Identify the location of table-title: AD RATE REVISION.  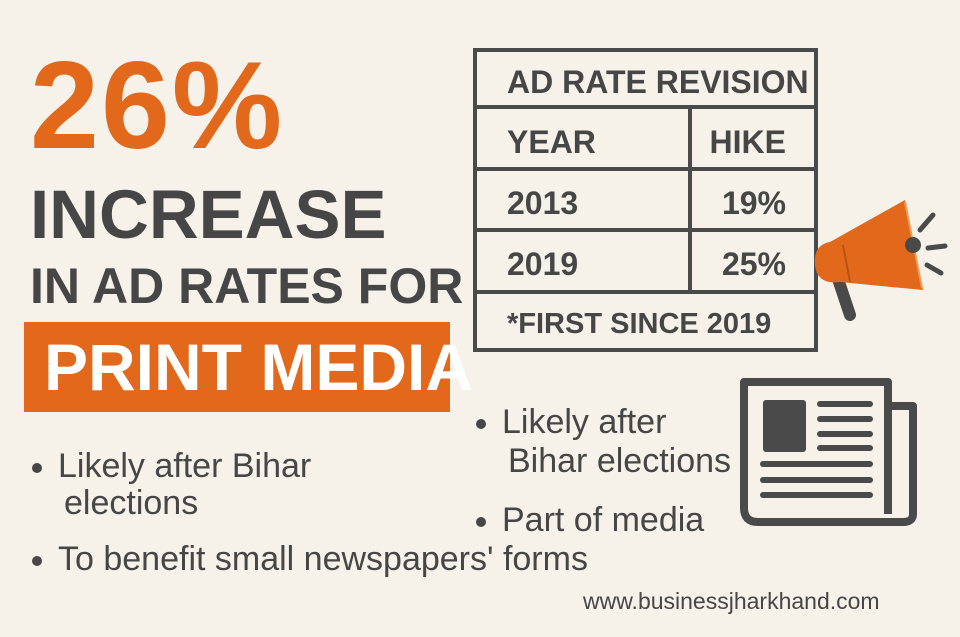
(658, 82).